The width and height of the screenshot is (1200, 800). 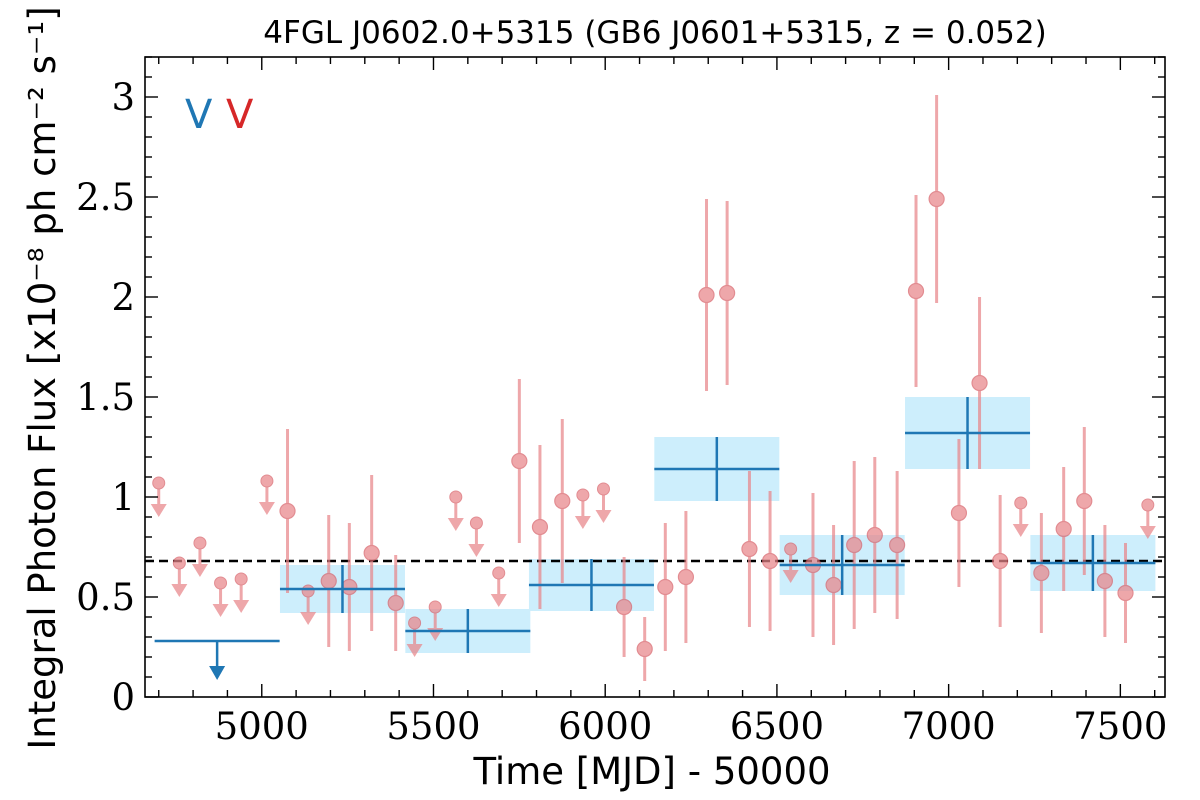 I want to click on y-tick-label: 2, so click(x=123, y=297).